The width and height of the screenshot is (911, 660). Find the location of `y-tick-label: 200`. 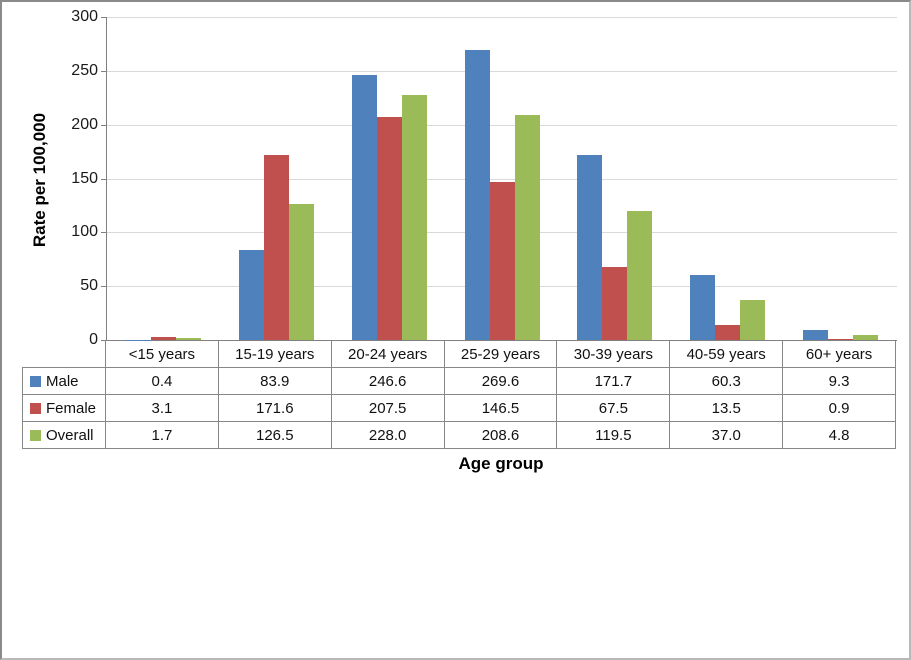

y-tick-label: 200 is located at coordinates (84, 124).